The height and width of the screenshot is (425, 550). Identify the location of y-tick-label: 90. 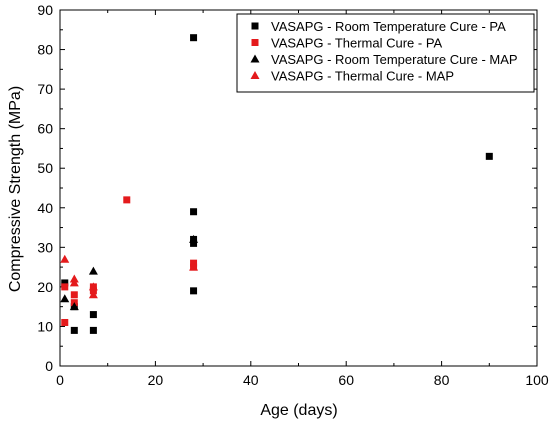
(45, 10).